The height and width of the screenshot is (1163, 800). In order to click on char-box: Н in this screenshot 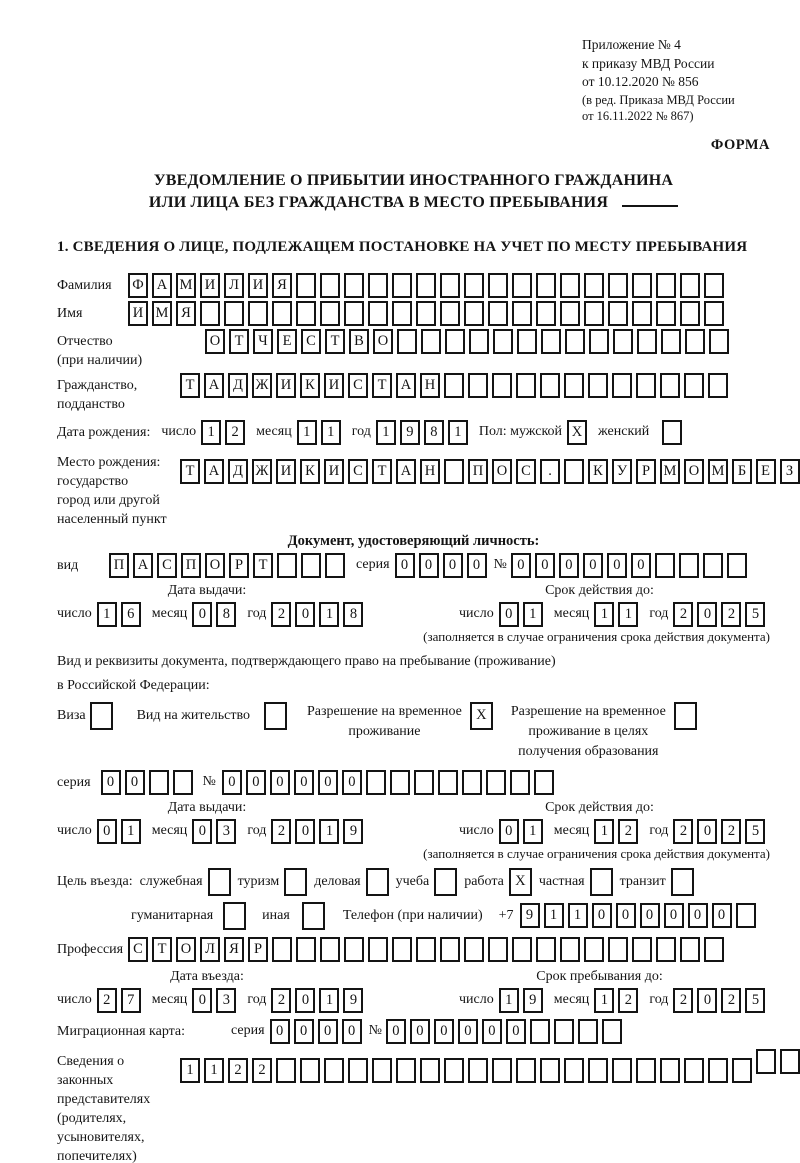, I will do `click(430, 471)`.